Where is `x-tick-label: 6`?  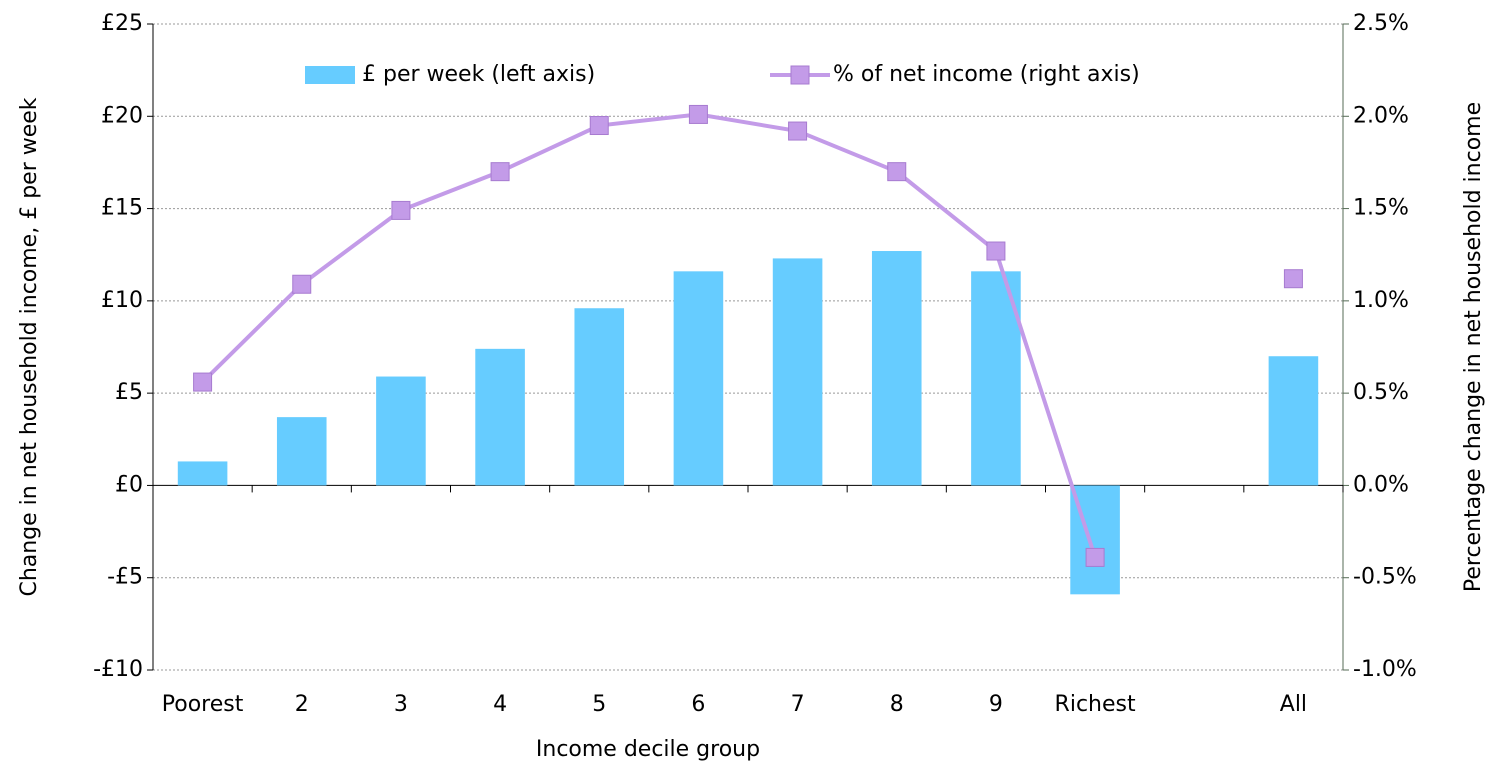
x-tick-label: 6 is located at coordinates (698, 704).